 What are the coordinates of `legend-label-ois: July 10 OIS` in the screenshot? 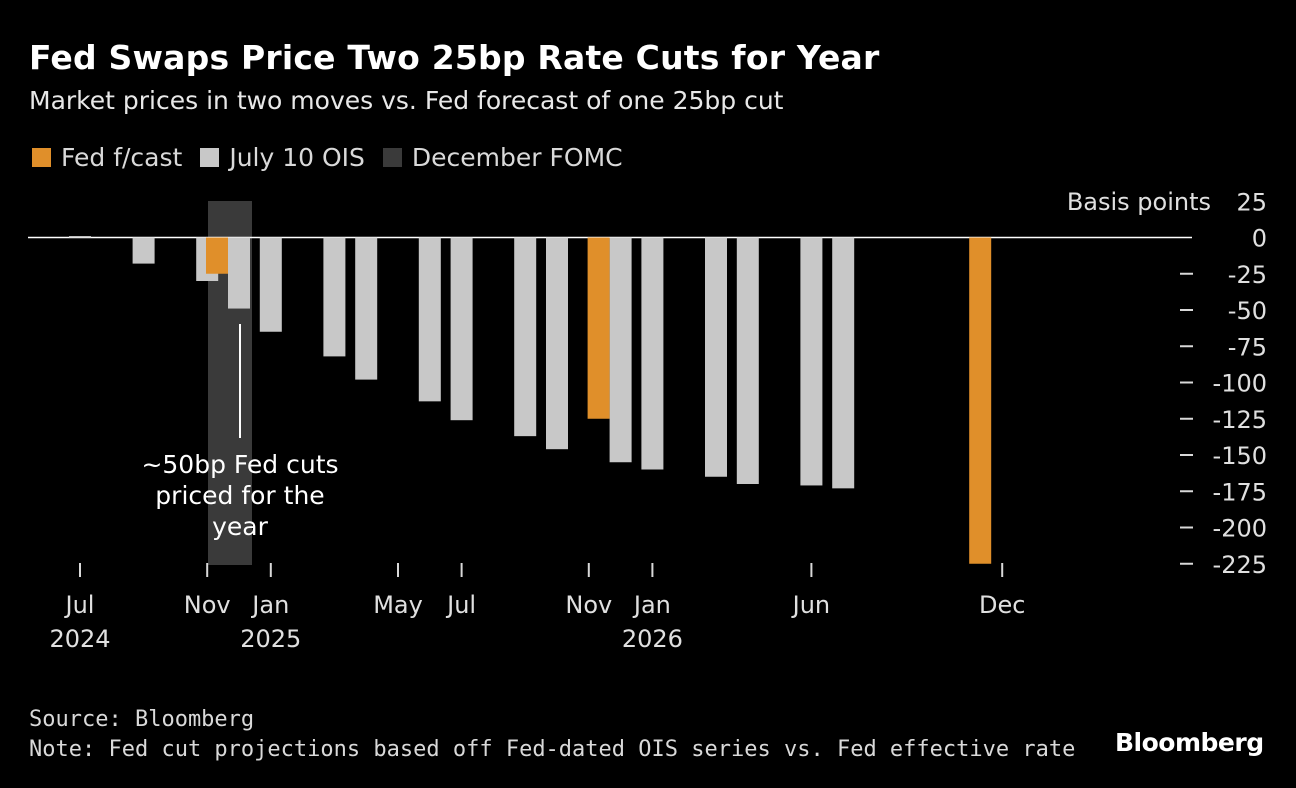 It's located at (297, 157).